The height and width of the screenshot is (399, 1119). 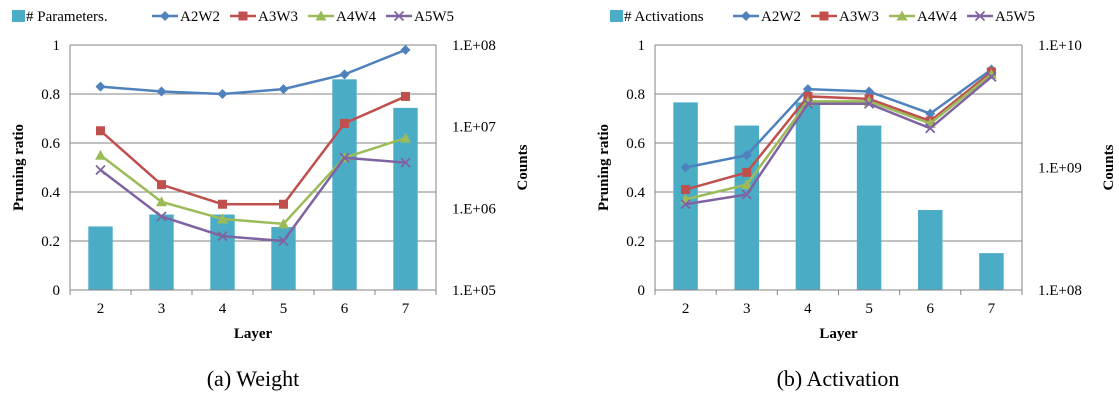 What do you see at coordinates (50, 144) in the screenshot?
I see `y-left-tick-label: 0.6` at bounding box center [50, 144].